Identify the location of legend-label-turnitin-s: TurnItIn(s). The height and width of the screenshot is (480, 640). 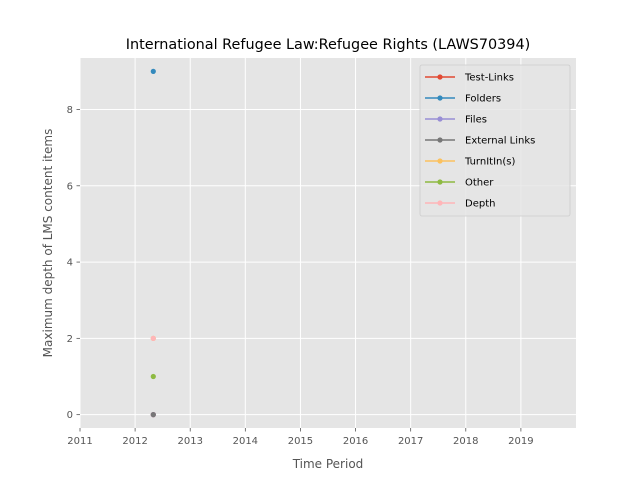
(489, 162).